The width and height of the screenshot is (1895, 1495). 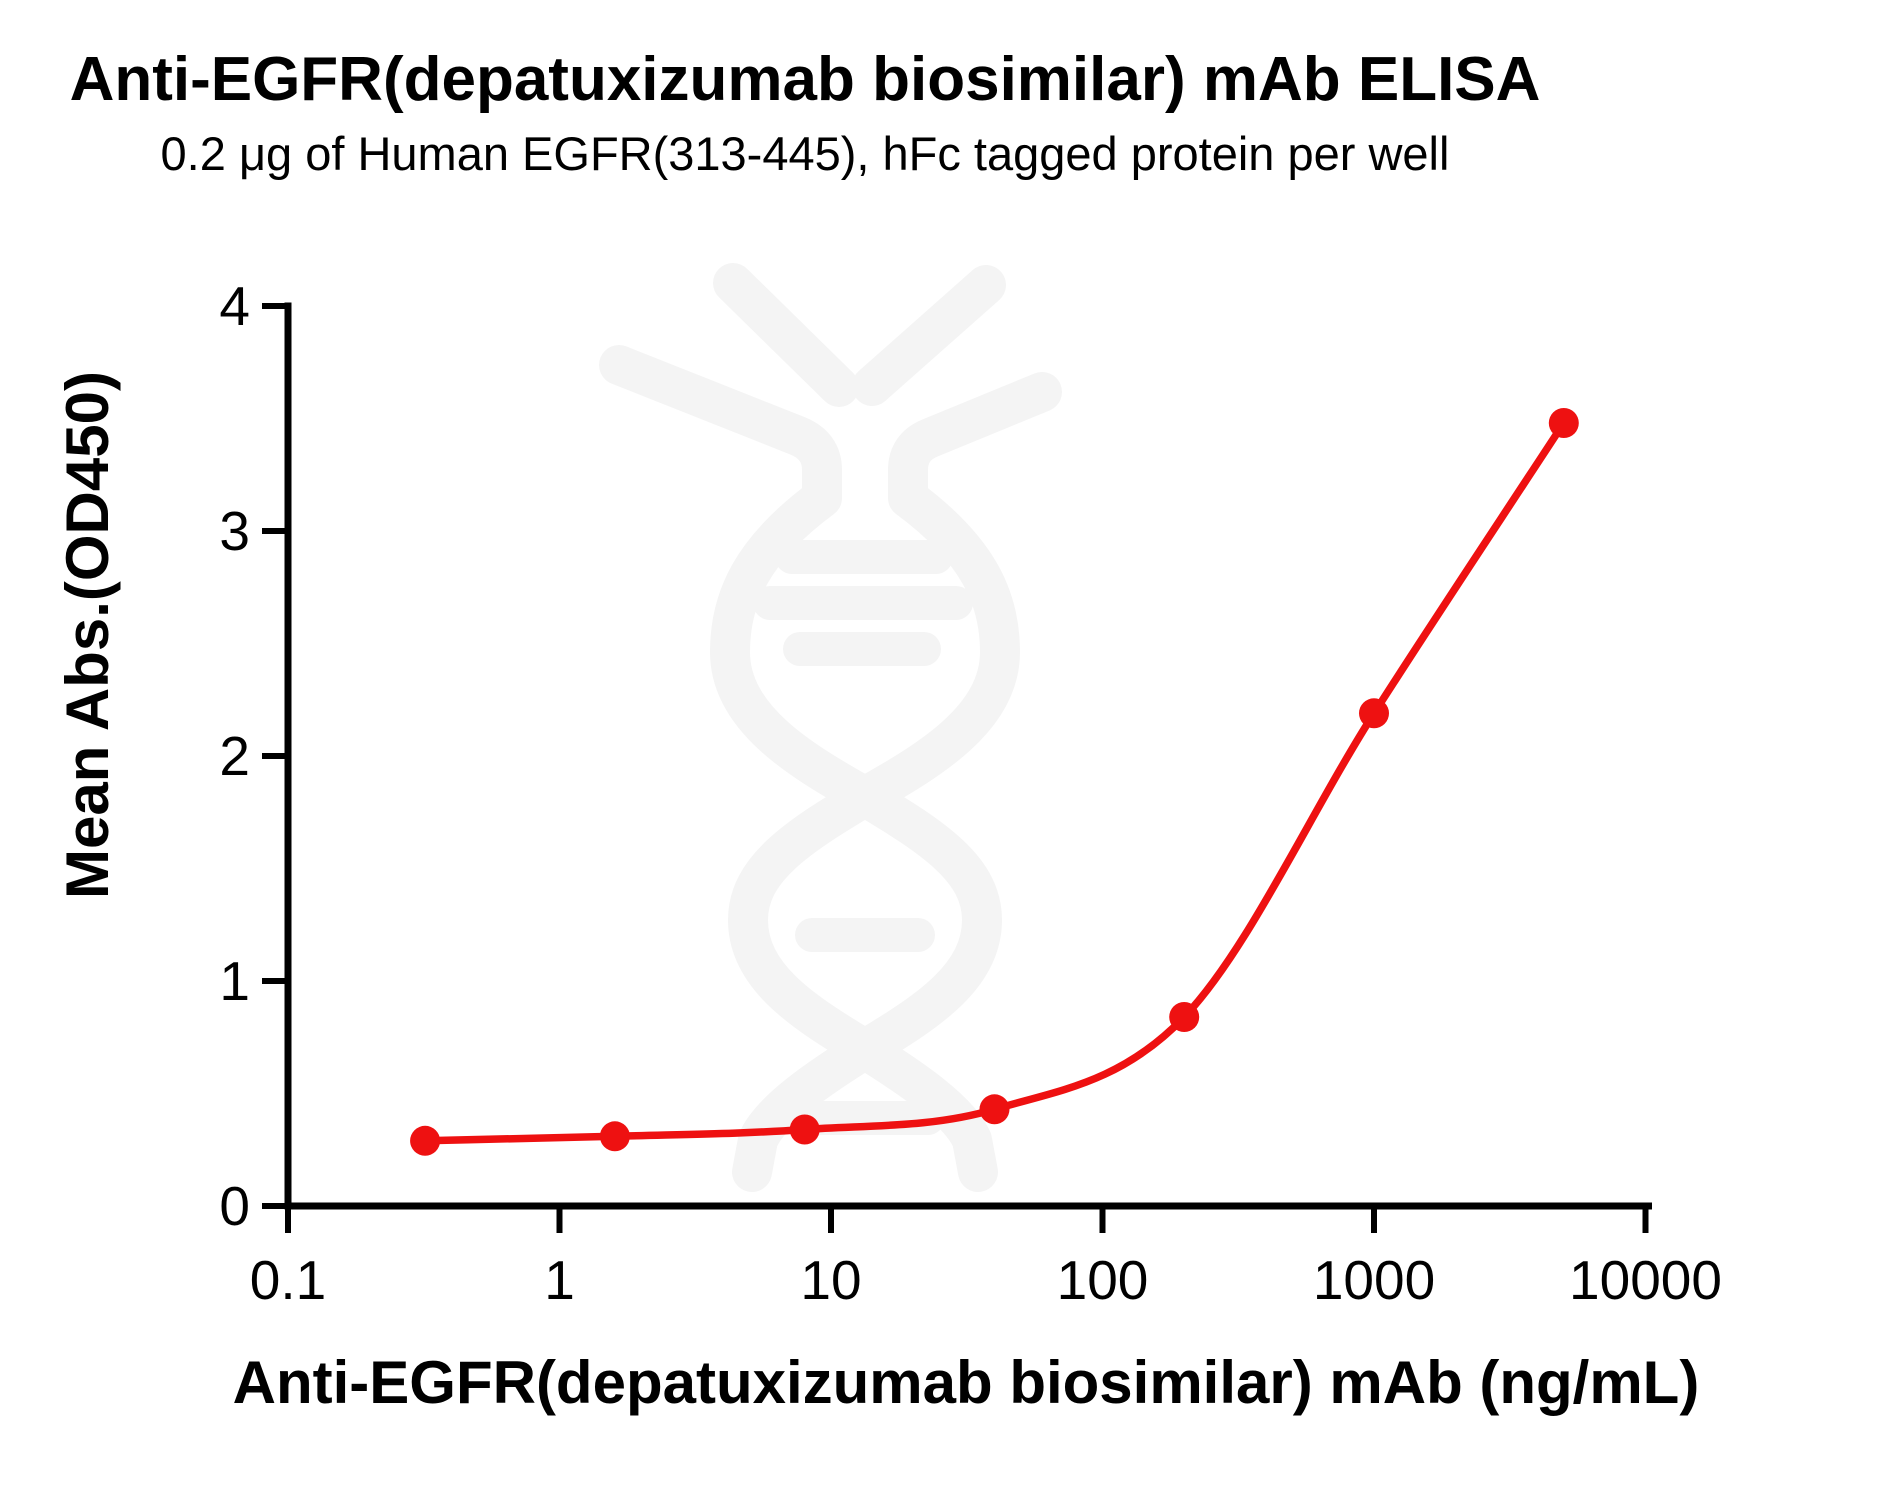 I want to click on y-tick-label: 3, so click(x=234, y=531).